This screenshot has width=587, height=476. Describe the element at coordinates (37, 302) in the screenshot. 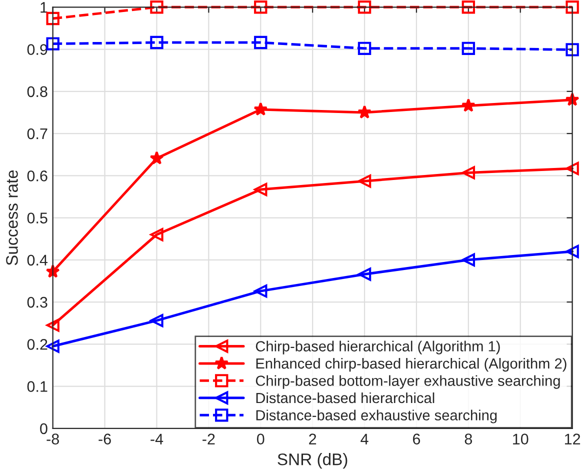

I see `y-tick-label: 0.3` at that location.